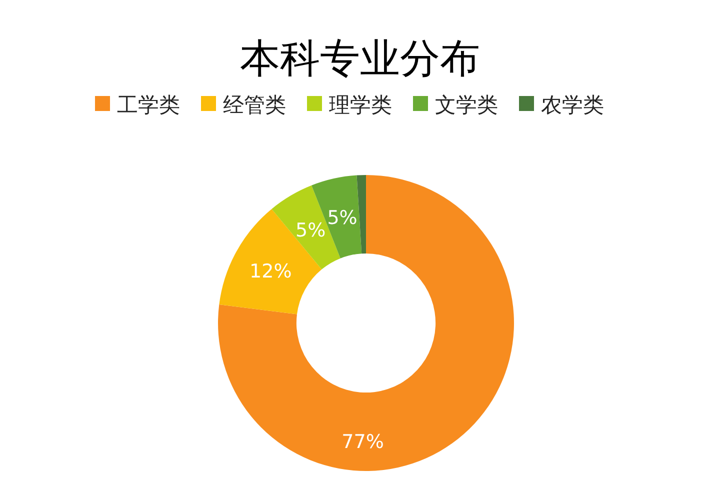  I want to click on data-label: 77%, so click(363, 441).